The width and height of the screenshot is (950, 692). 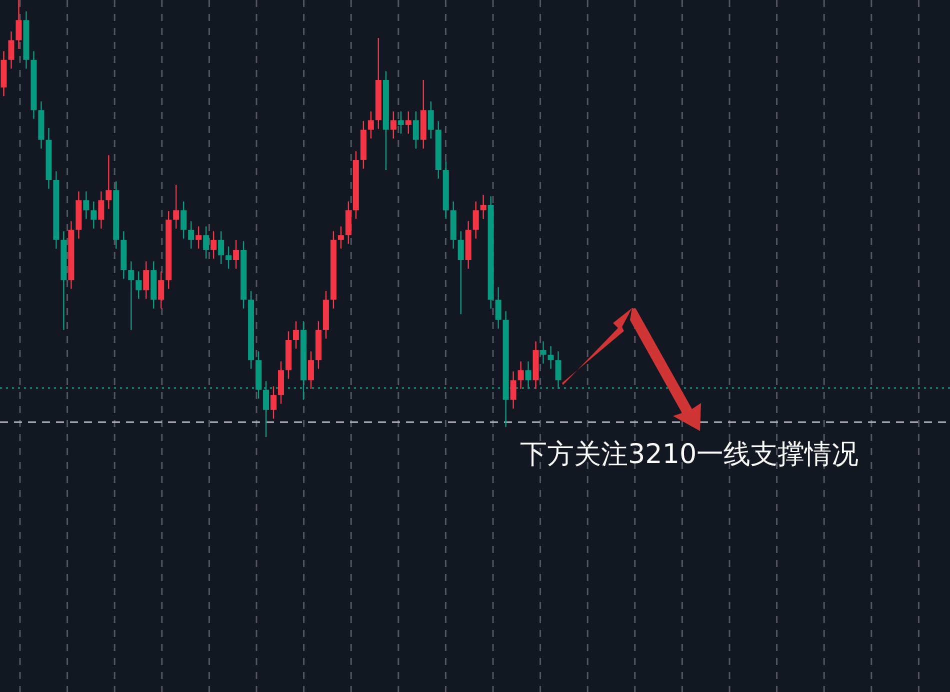 I want to click on text: 下方关注3210一线支撑情况, so click(x=689, y=455).